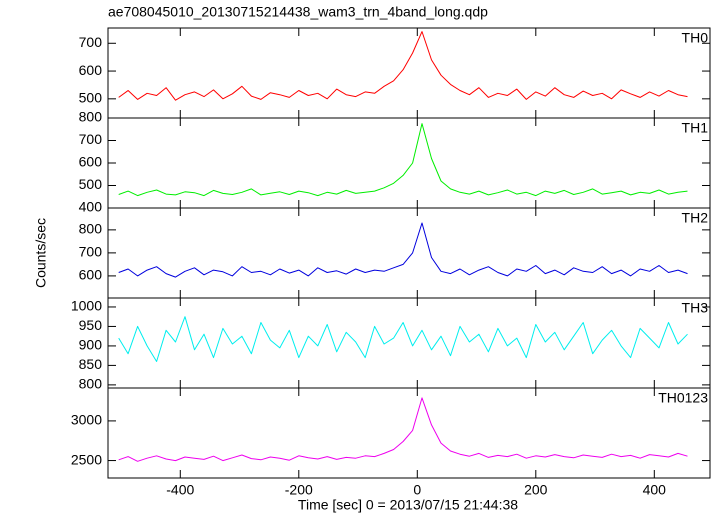 This screenshot has height=516, width=717. I want to click on x-tick-label: -200, so click(299, 490).